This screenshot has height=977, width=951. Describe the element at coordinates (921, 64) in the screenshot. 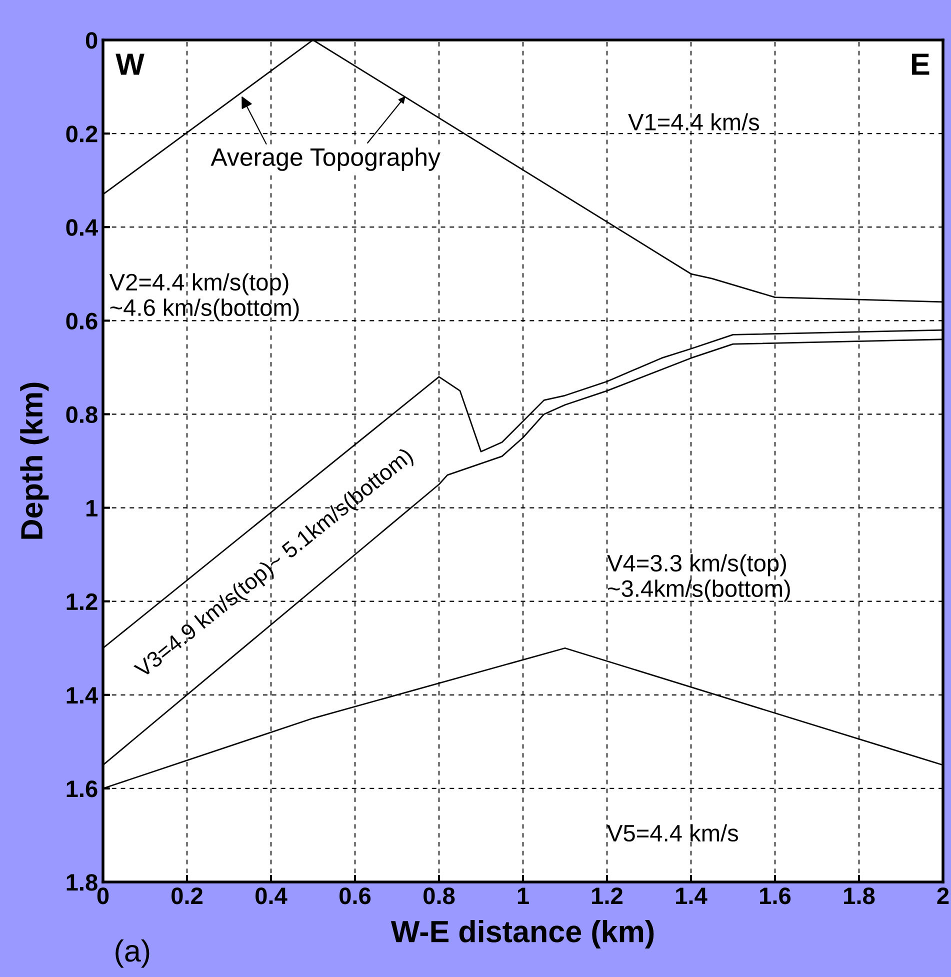

I see `annotation: E` at that location.